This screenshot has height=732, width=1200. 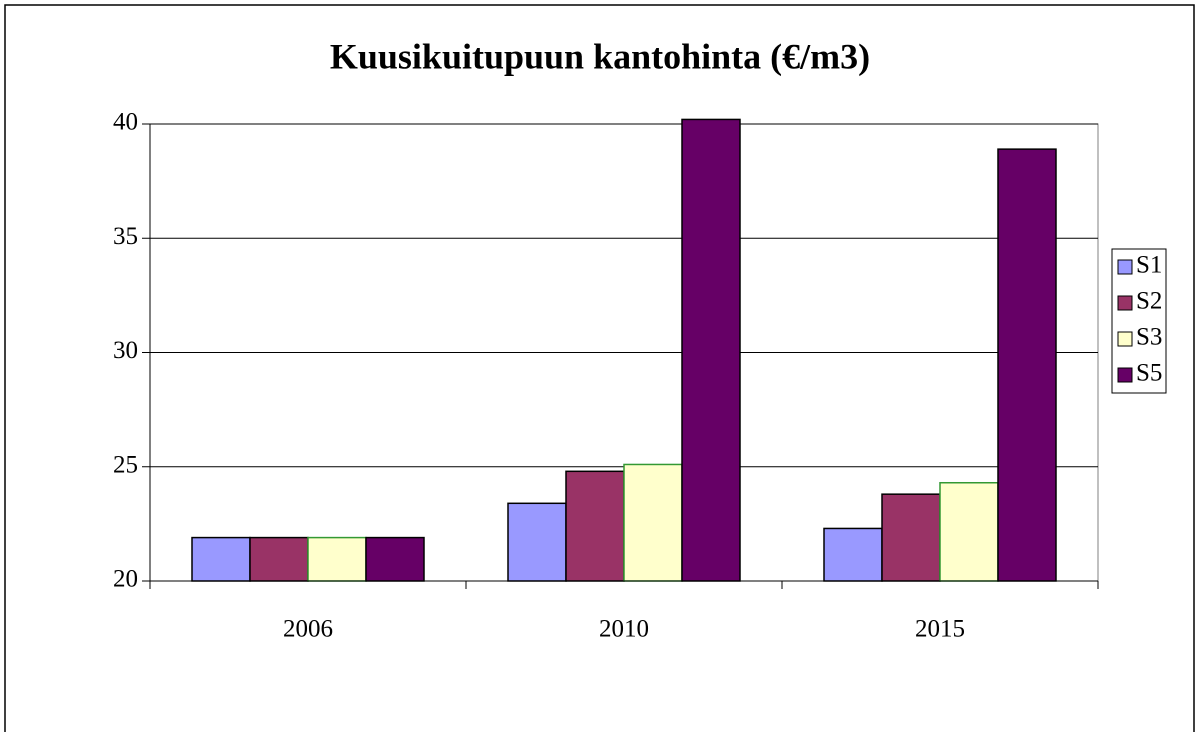 What do you see at coordinates (125, 464) in the screenshot?
I see `y-tick-label: 25` at bounding box center [125, 464].